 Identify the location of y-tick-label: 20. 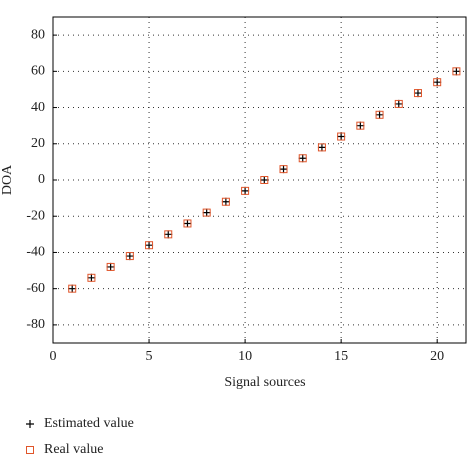
(38, 143).